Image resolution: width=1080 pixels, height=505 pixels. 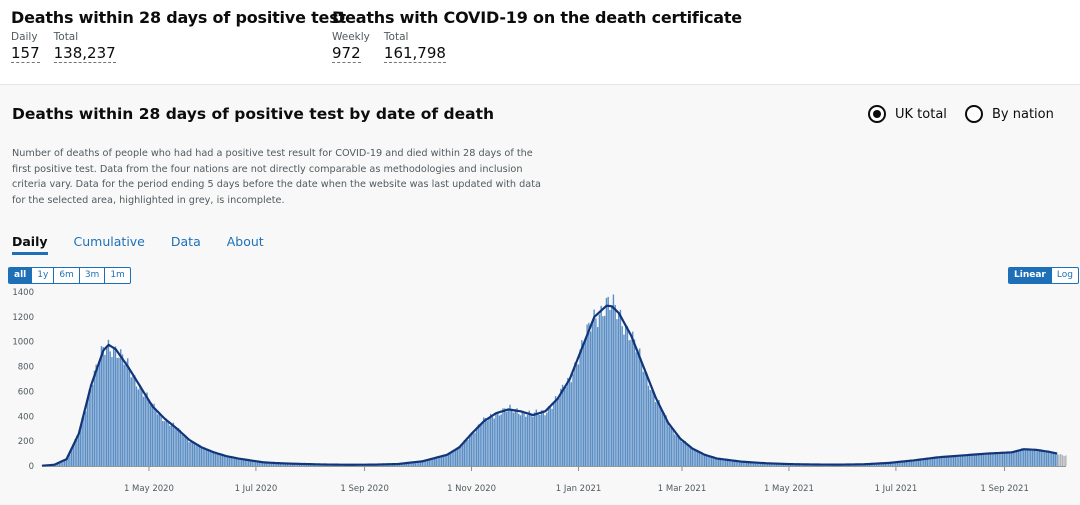 What do you see at coordinates (84, 53) in the screenshot?
I see `metric-value: 138,237` at bounding box center [84, 53].